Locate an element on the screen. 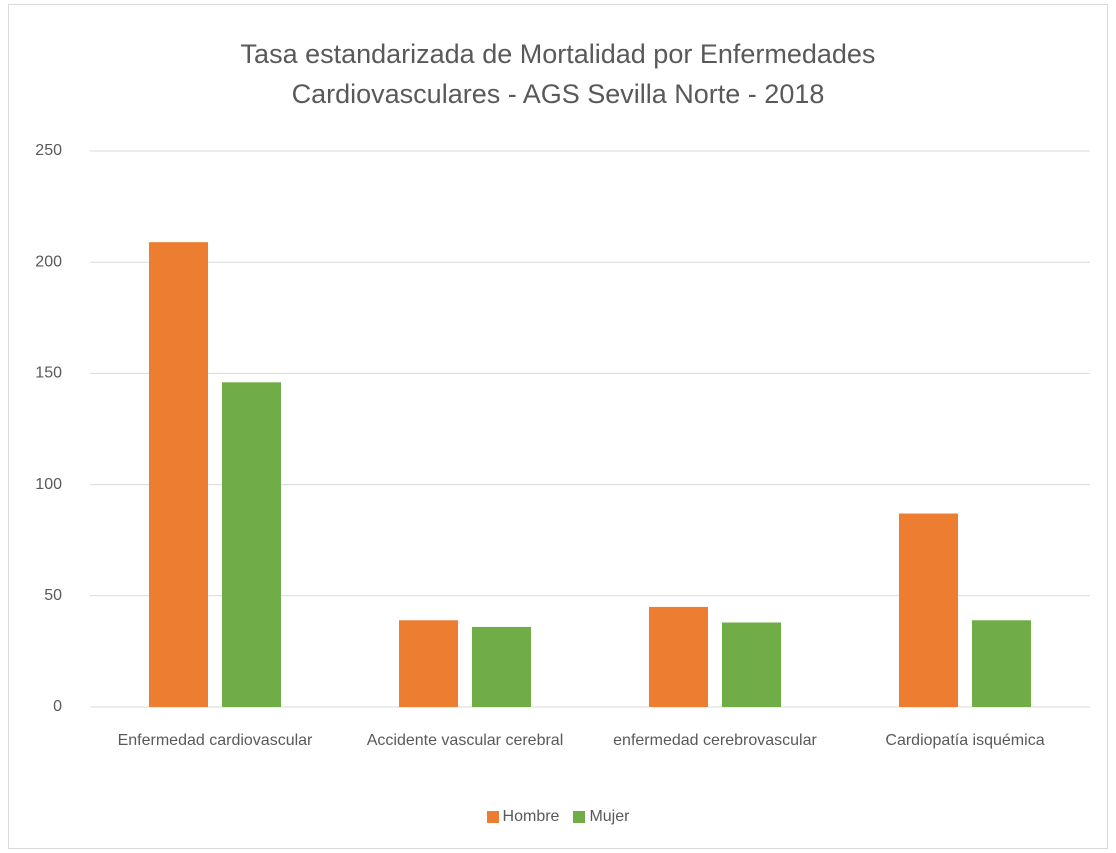  x-tick-label: Cardiopatía isquémica is located at coordinates (965, 740).